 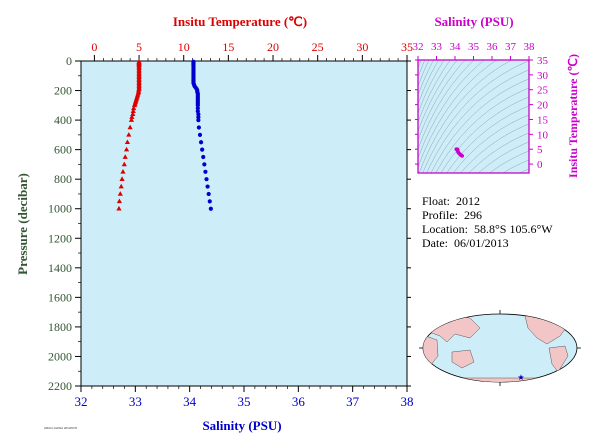 What do you see at coordinates (240, 21) in the screenshot?
I see `temperature-axis-title: Insitu Temperature (℃)` at bounding box center [240, 21].